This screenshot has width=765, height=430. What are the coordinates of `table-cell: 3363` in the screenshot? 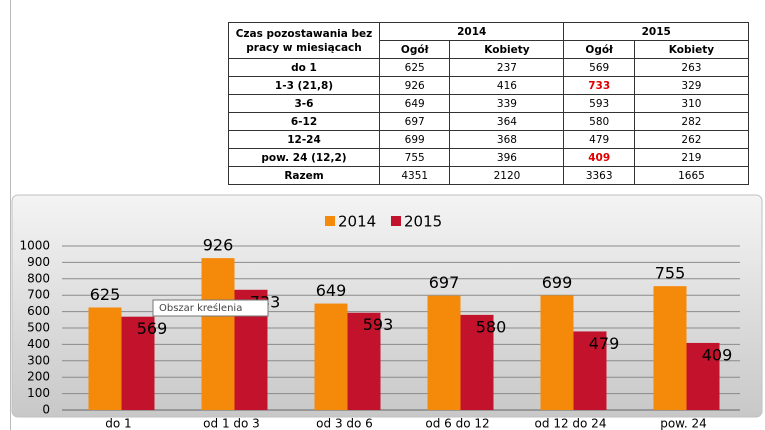 It's located at (599, 175).